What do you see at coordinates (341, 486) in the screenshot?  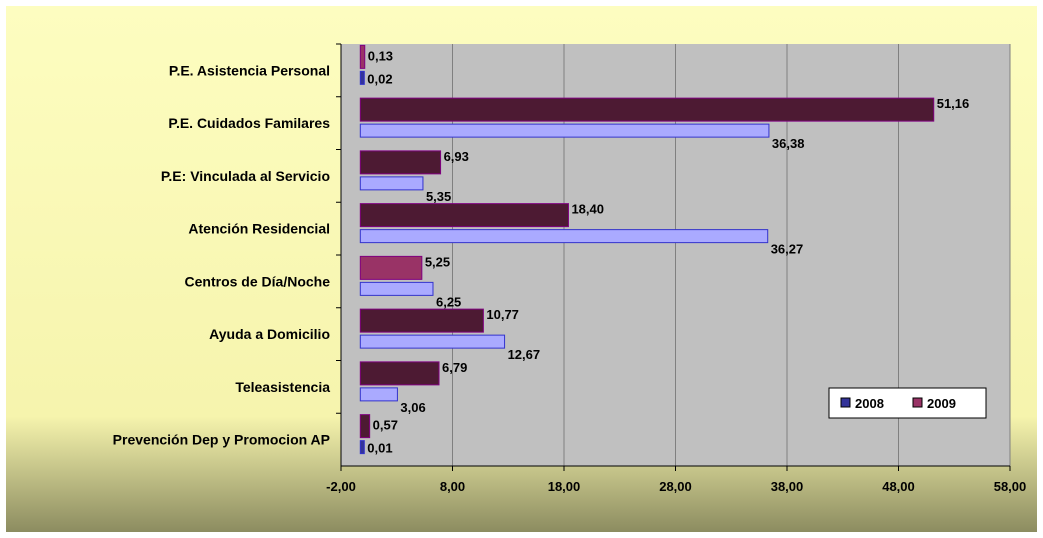 I see `x-tick-label: -2,00` at bounding box center [341, 486].